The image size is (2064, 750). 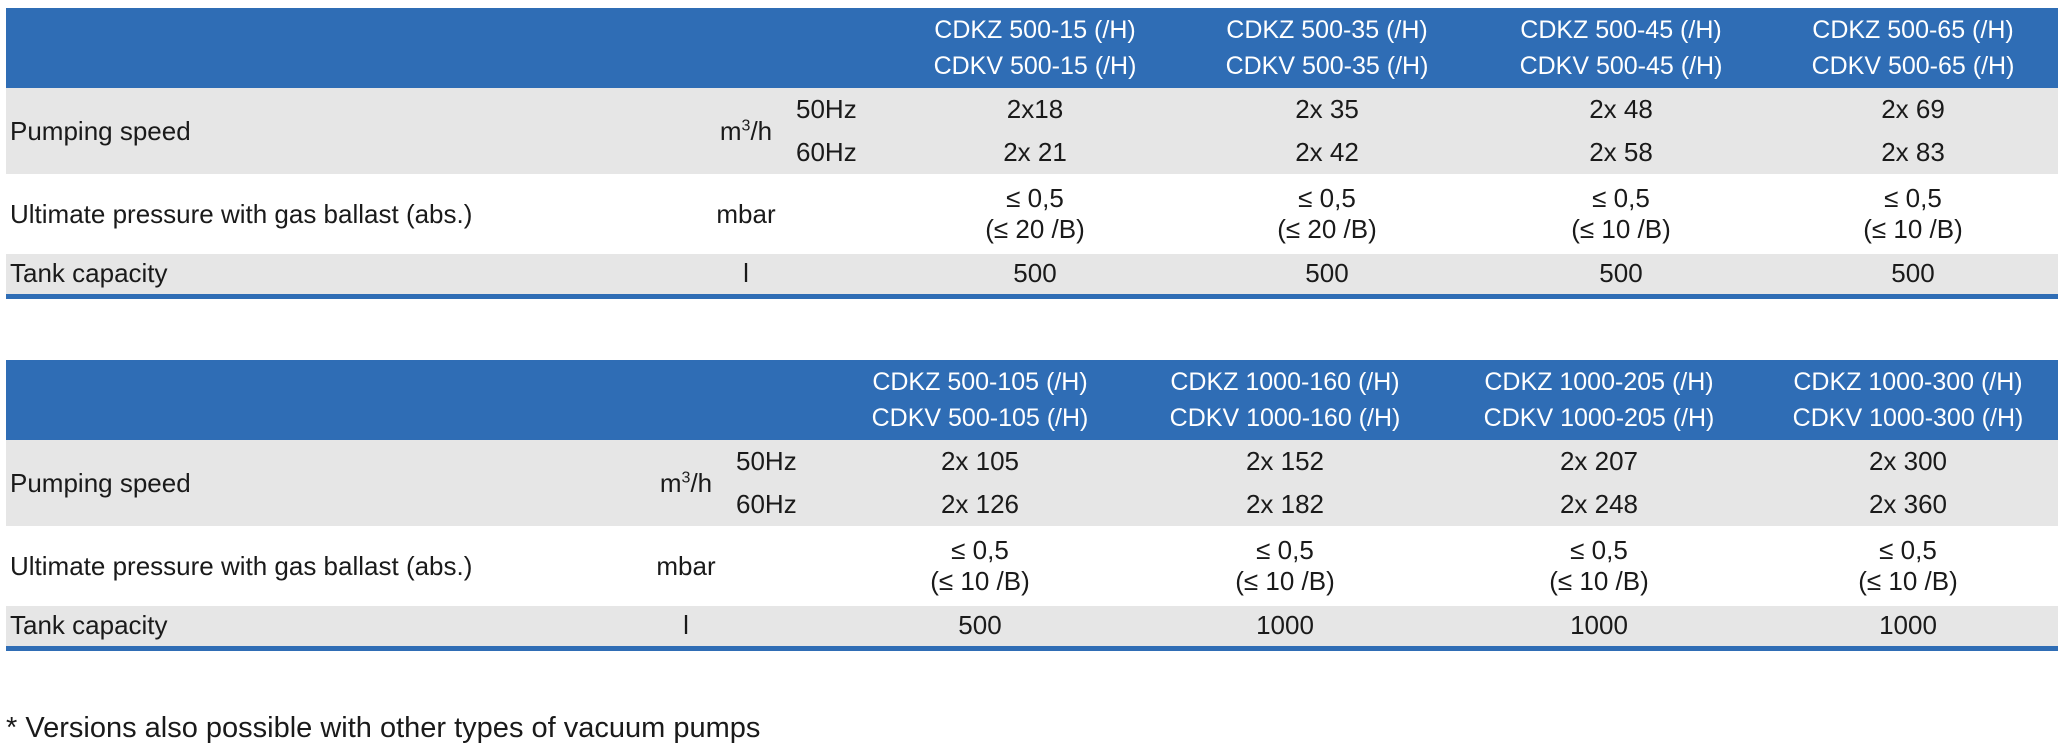 I want to click on model-name-cdkv: CDKV 500-65 (/H), so click(x=1913, y=66).